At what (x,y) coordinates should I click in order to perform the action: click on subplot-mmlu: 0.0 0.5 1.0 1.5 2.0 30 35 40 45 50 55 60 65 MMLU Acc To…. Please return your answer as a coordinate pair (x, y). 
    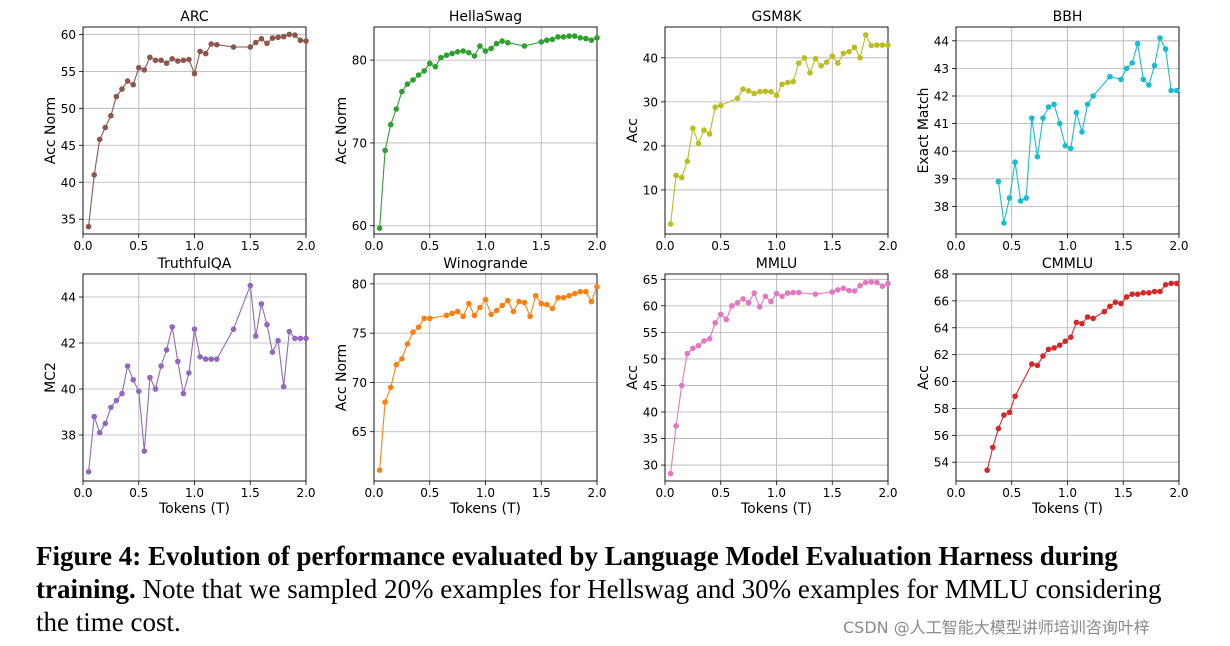
    Looking at the image, I should click on (761, 386).